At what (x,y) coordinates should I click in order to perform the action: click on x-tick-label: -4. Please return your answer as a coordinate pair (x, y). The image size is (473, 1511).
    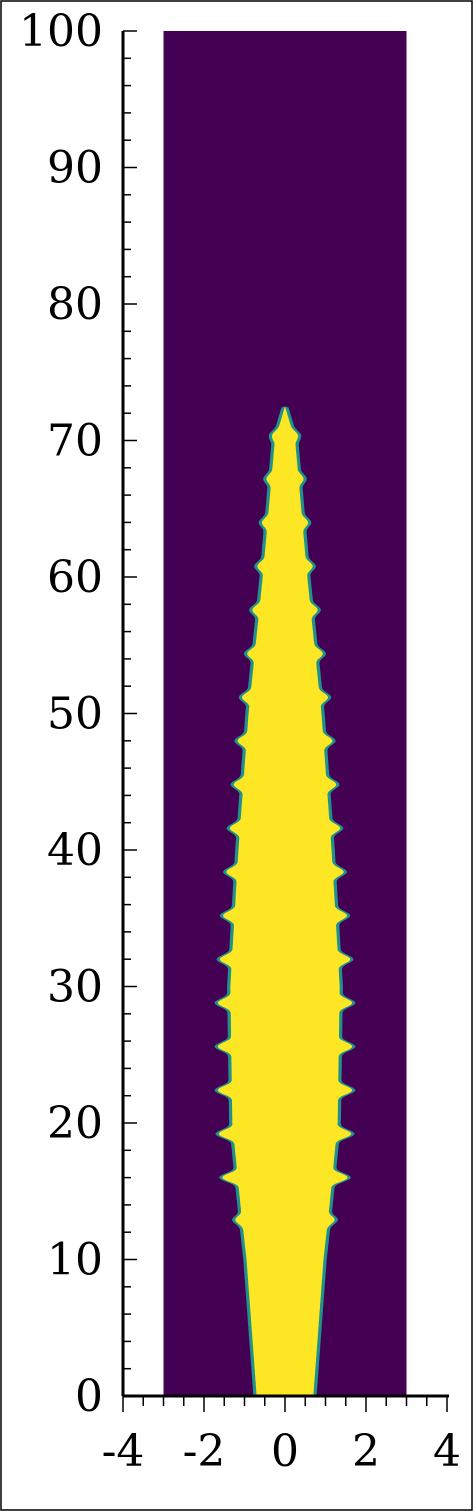
    Looking at the image, I should click on (123, 1451).